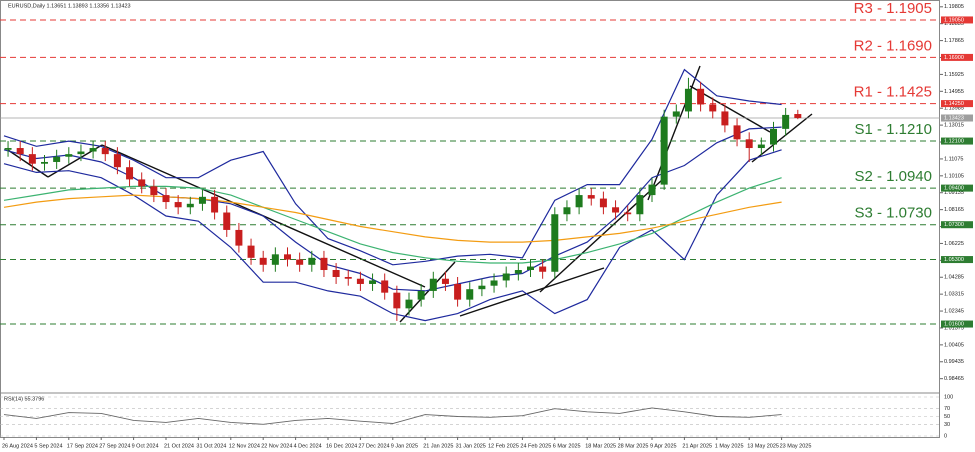  Describe the element at coordinates (663, 446) in the screenshot. I see `x-tick-label: 9 Apr 2025` at that location.